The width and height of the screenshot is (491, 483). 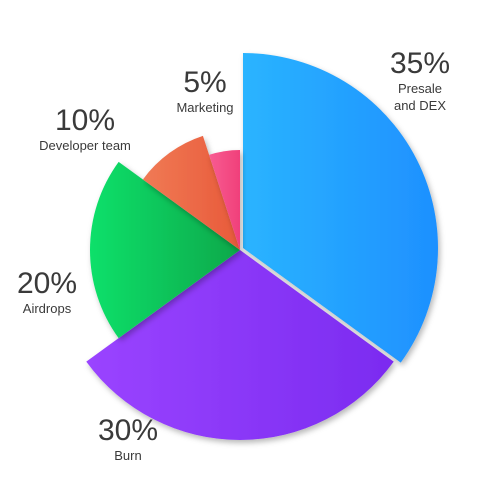 I want to click on slice-name-burn-line-1: Burn, so click(x=127, y=455).